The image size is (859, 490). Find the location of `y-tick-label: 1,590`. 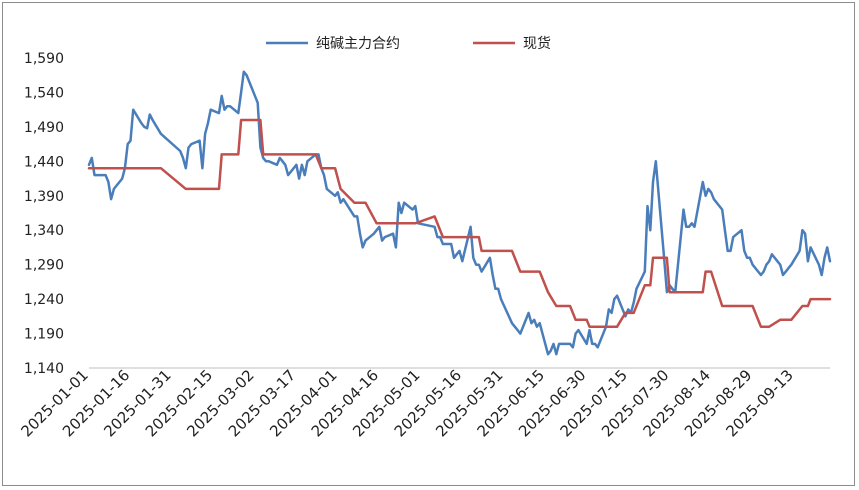

y-tick-label: 1,590 is located at coordinates (44, 59).